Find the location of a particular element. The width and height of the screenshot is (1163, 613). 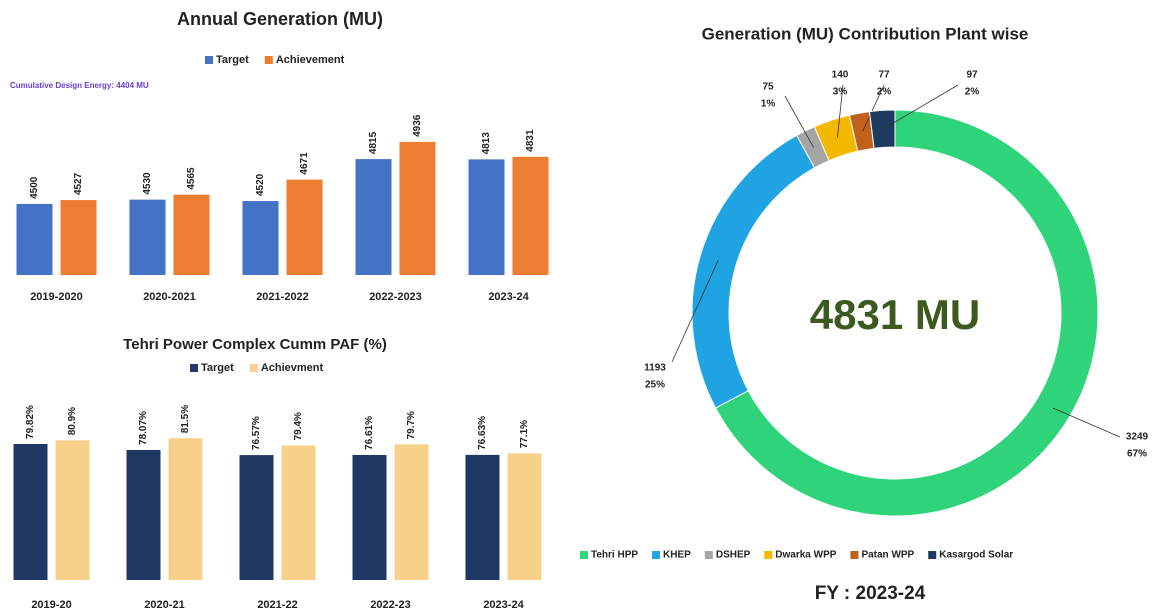

annotation: Cumulative Design Energy: 4404 MU is located at coordinates (79, 85).